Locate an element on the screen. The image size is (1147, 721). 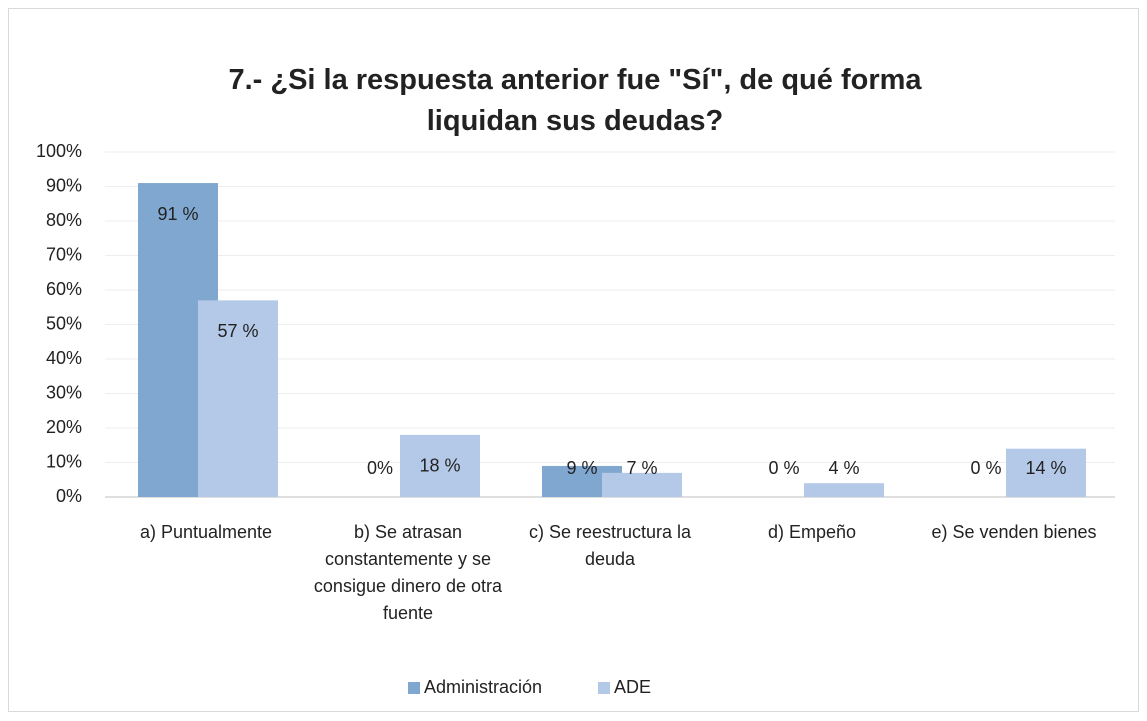
legend-label: Administración is located at coordinates (483, 687).